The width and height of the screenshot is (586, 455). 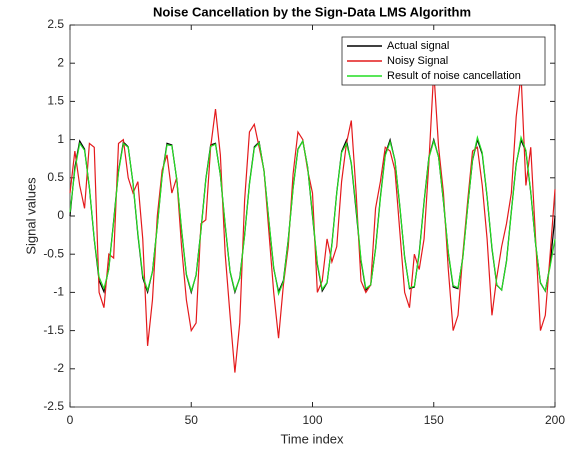 I want to click on y-tick-label: 0.5, so click(x=55, y=177).